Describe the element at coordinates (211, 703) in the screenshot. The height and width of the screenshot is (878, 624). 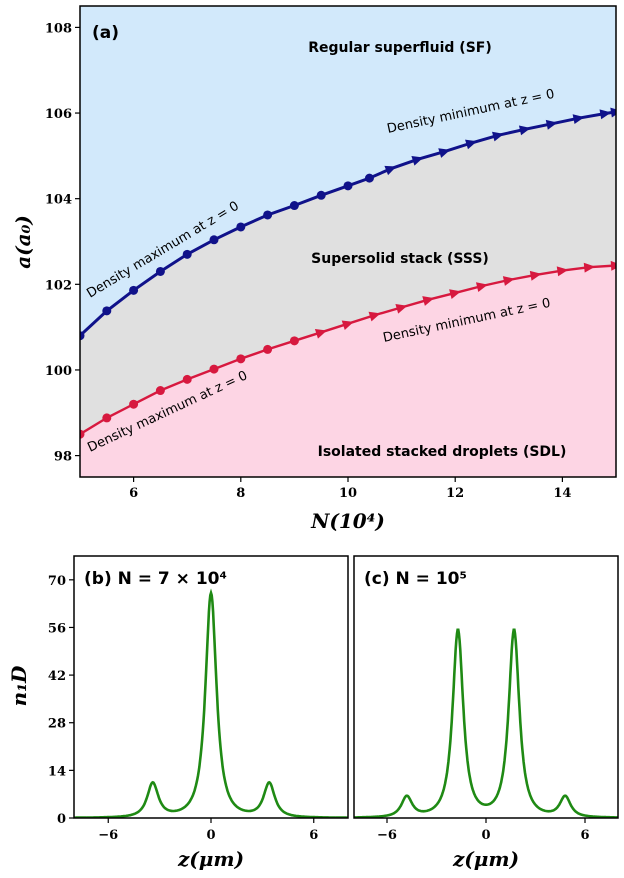
I see `density-curve-b` at that location.